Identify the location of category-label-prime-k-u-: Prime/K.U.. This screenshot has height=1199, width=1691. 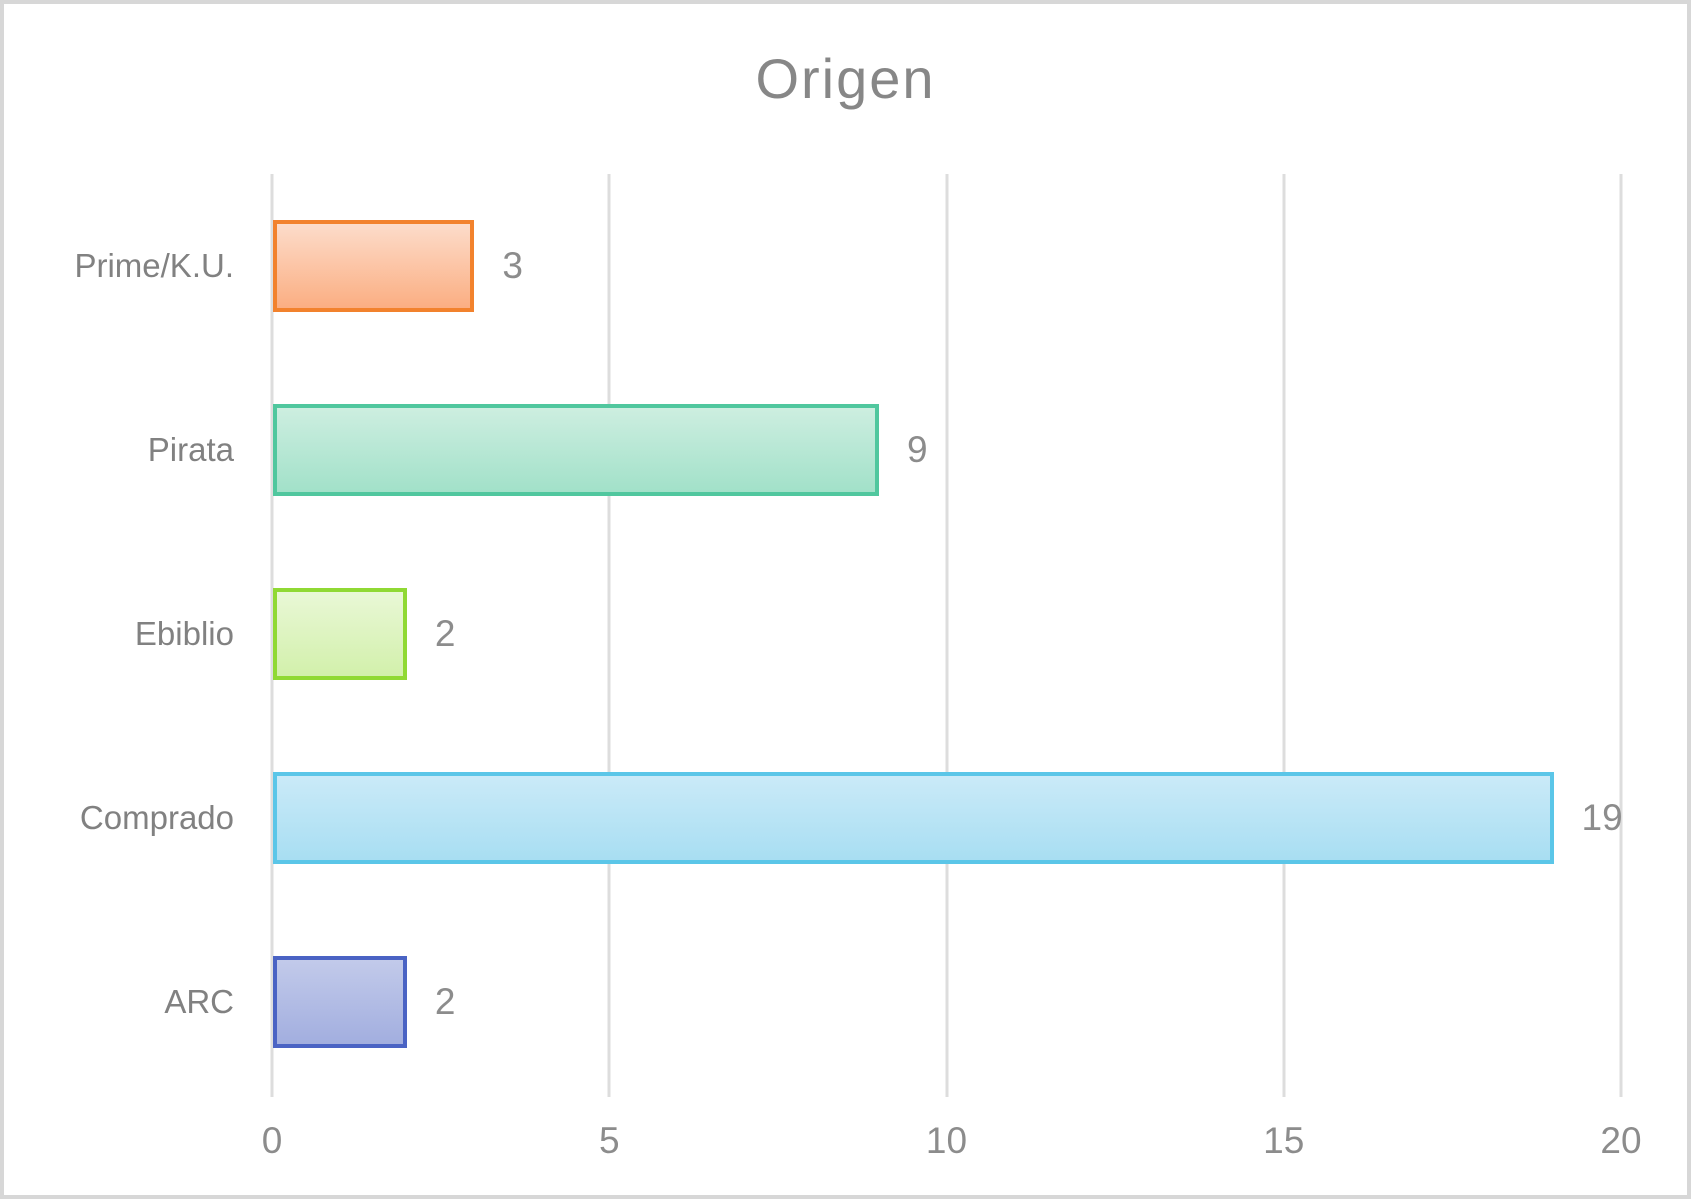
(154, 265).